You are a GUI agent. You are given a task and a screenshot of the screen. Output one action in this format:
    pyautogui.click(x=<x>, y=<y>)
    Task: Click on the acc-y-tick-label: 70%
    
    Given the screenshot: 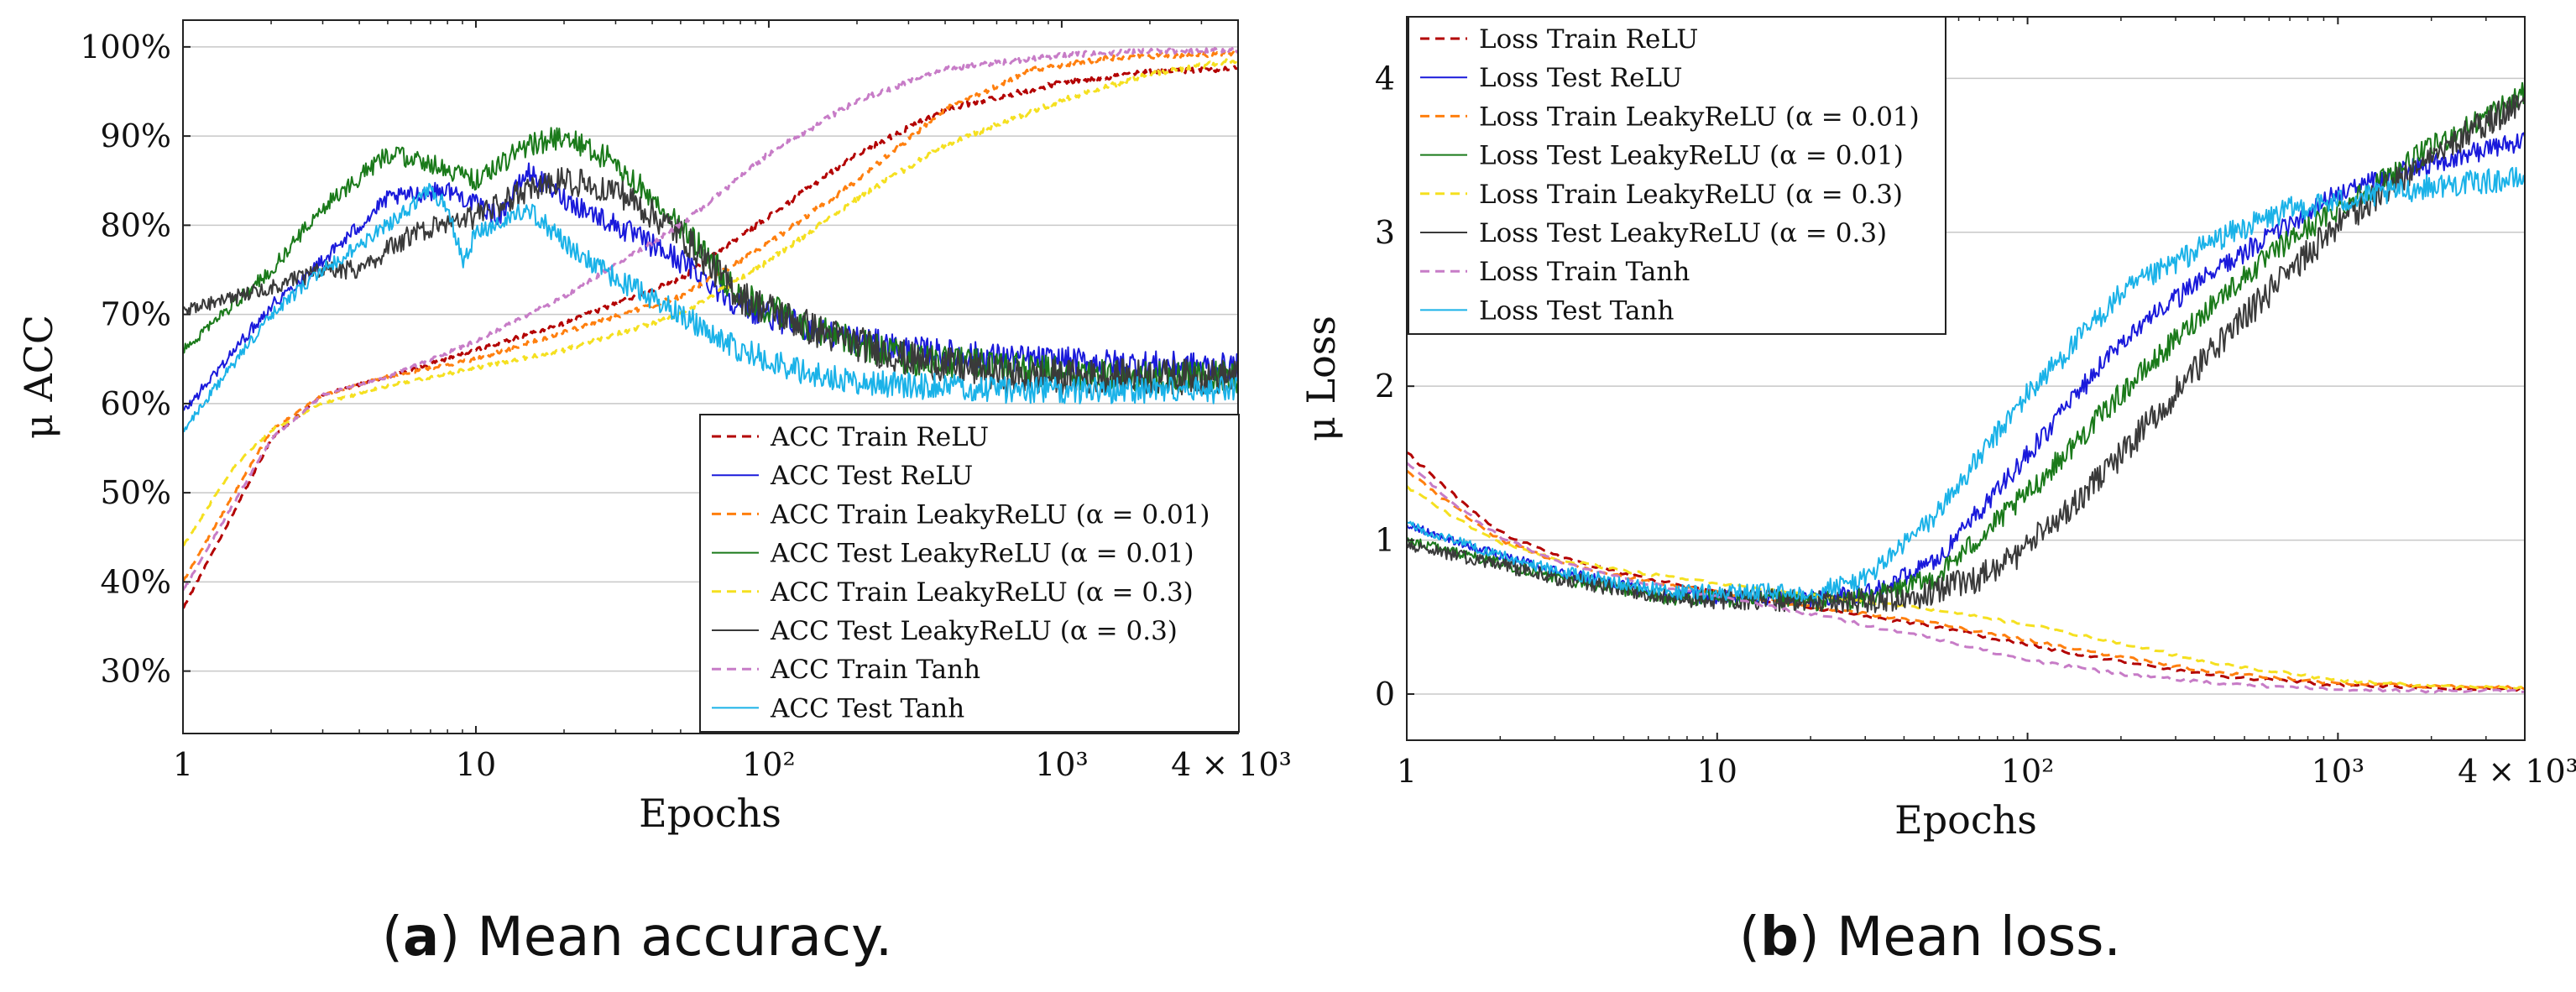 What is the action you would take?
    pyautogui.click(x=136, y=315)
    